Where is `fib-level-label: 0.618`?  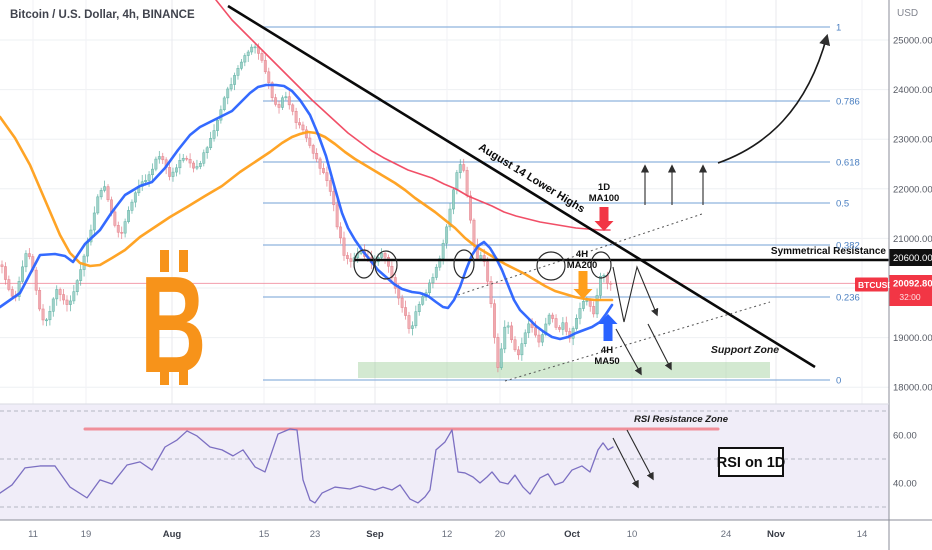
fib-level-label: 0.618 is located at coordinates (848, 163).